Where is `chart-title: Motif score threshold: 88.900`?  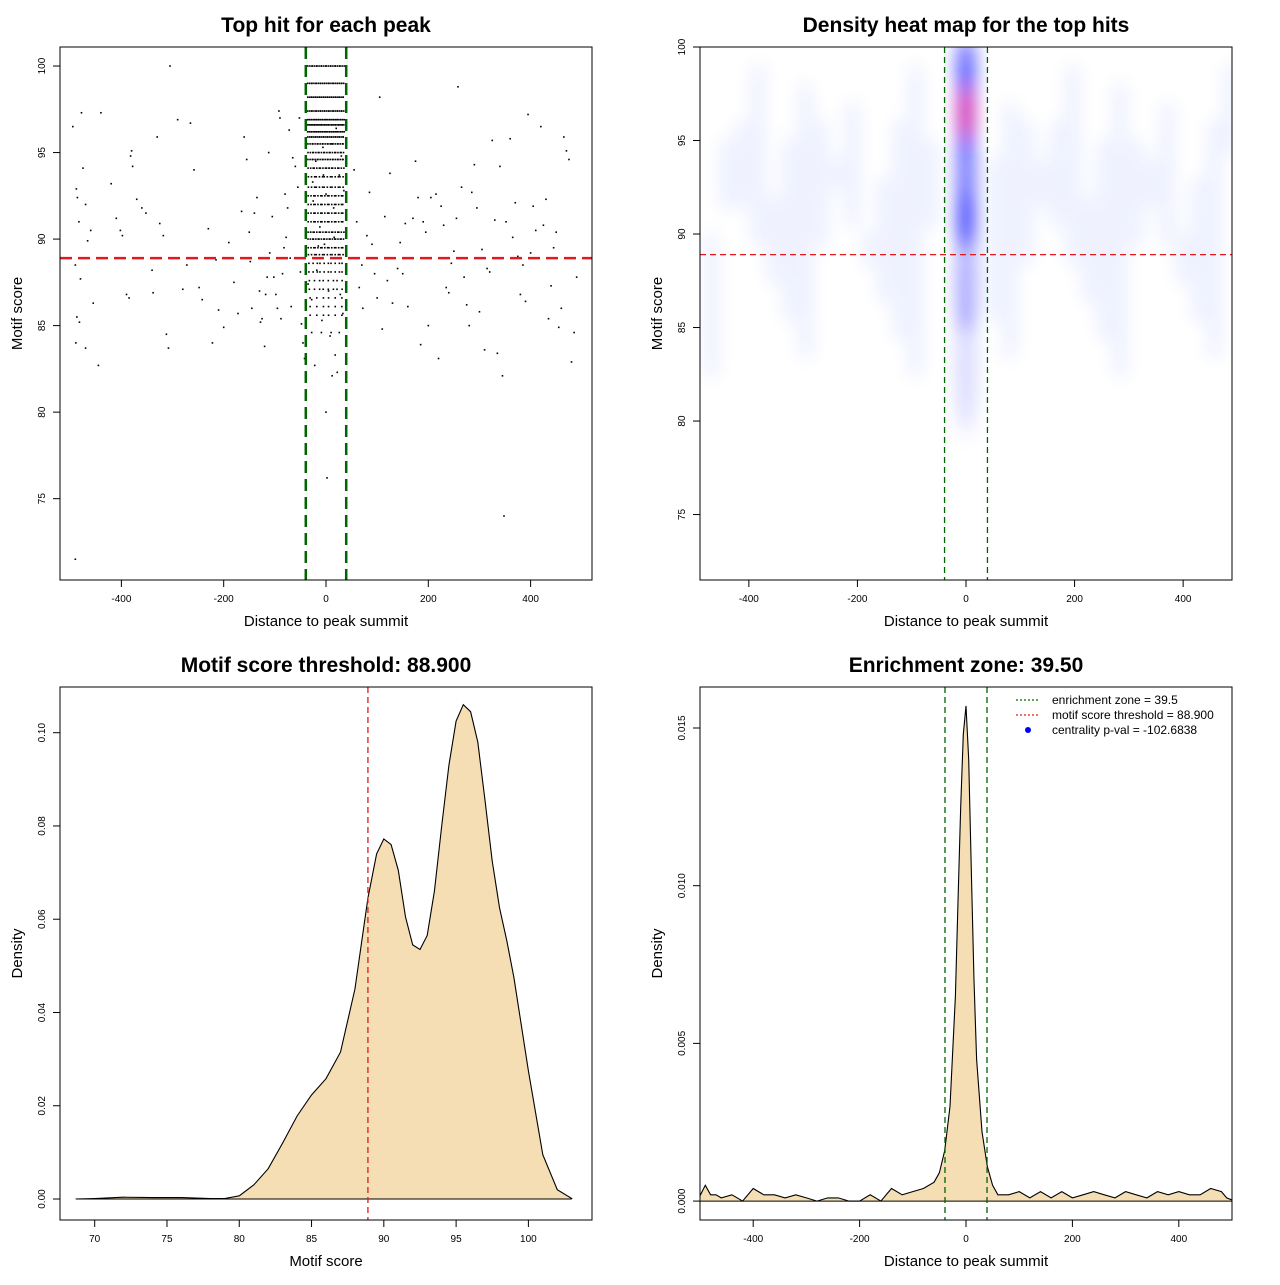
chart-title: Motif score threshold: 88.900 is located at coordinates (326, 665).